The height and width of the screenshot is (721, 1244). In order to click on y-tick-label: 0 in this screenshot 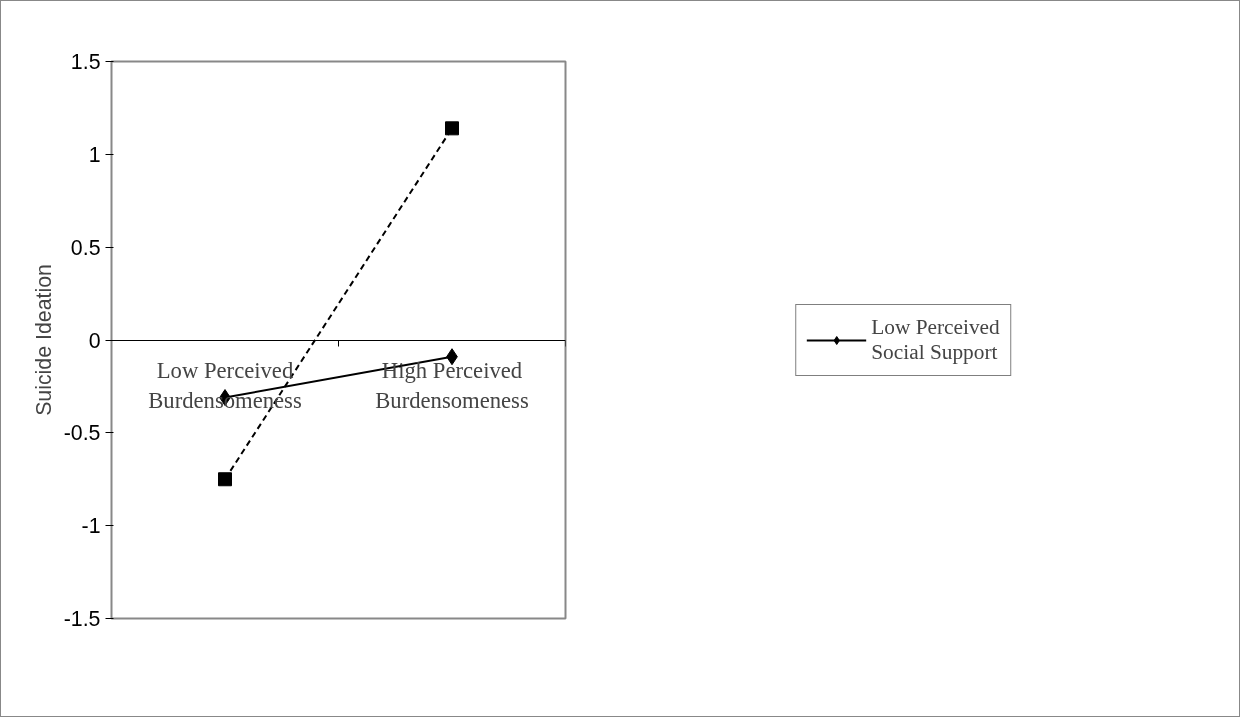, I will do `click(94, 340)`.